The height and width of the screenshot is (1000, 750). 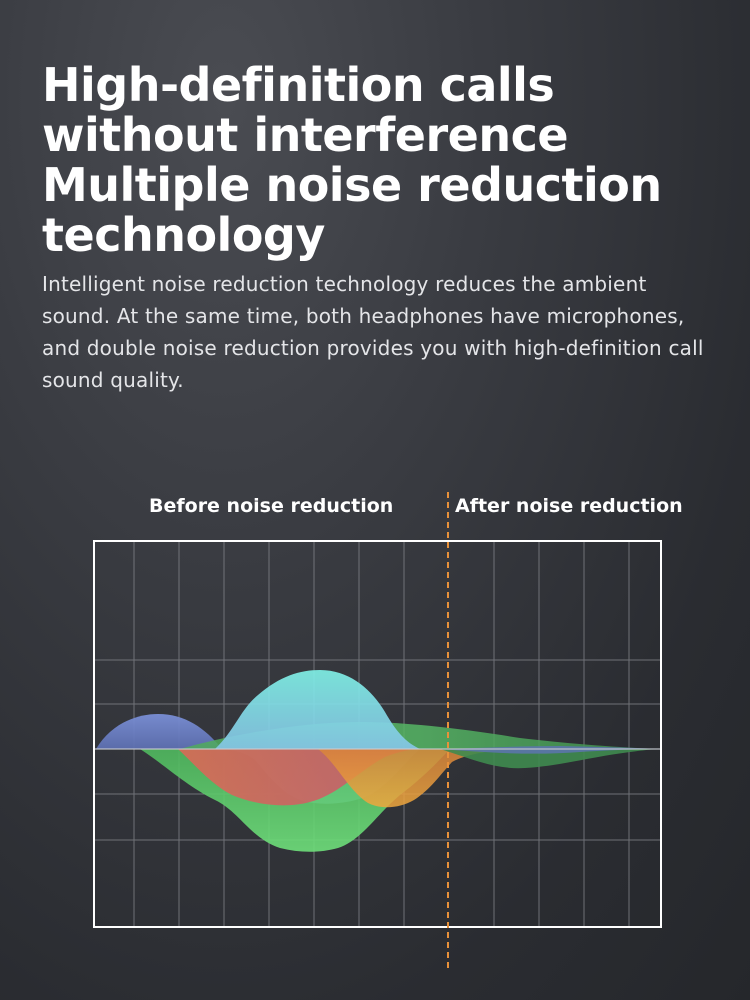 I want to click on headline-line-4: technology, so click(x=183, y=235).